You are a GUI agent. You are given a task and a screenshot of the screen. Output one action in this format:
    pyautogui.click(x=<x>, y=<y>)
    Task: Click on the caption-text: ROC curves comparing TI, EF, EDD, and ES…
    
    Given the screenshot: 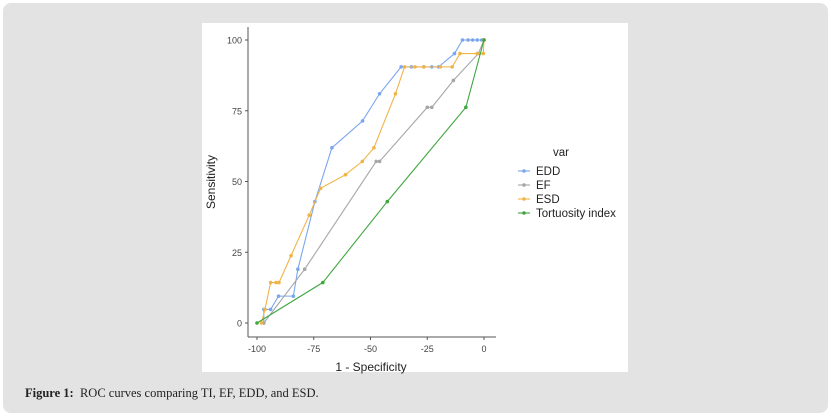 What is the action you would take?
    pyautogui.click(x=199, y=393)
    